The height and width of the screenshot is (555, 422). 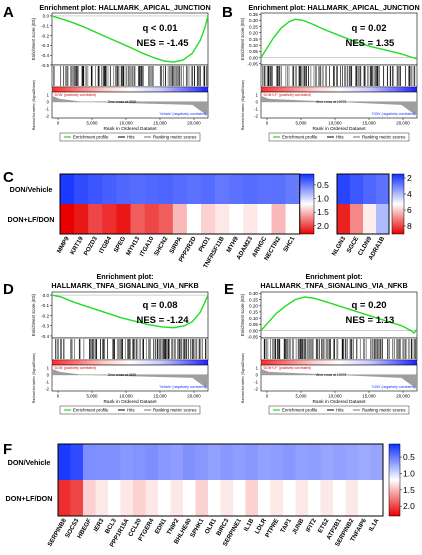 I want to click on panel-letter-c: C, so click(x=8, y=177).